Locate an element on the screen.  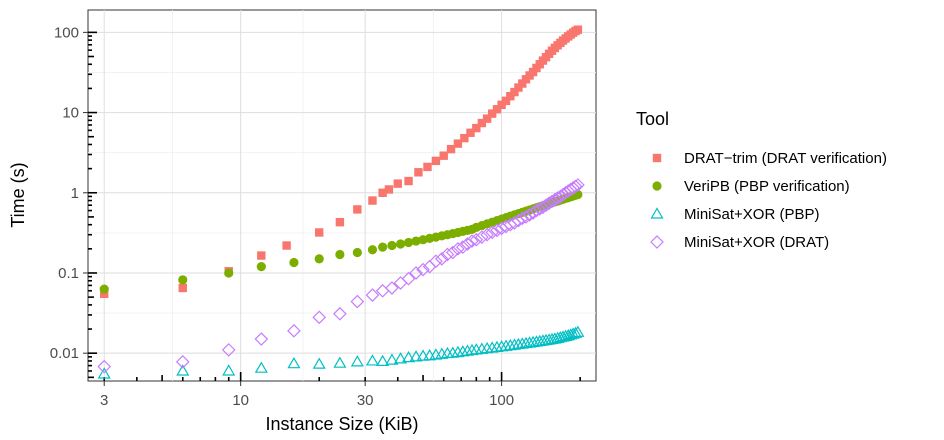
legend-key-diamond is located at coordinates (657, 242).